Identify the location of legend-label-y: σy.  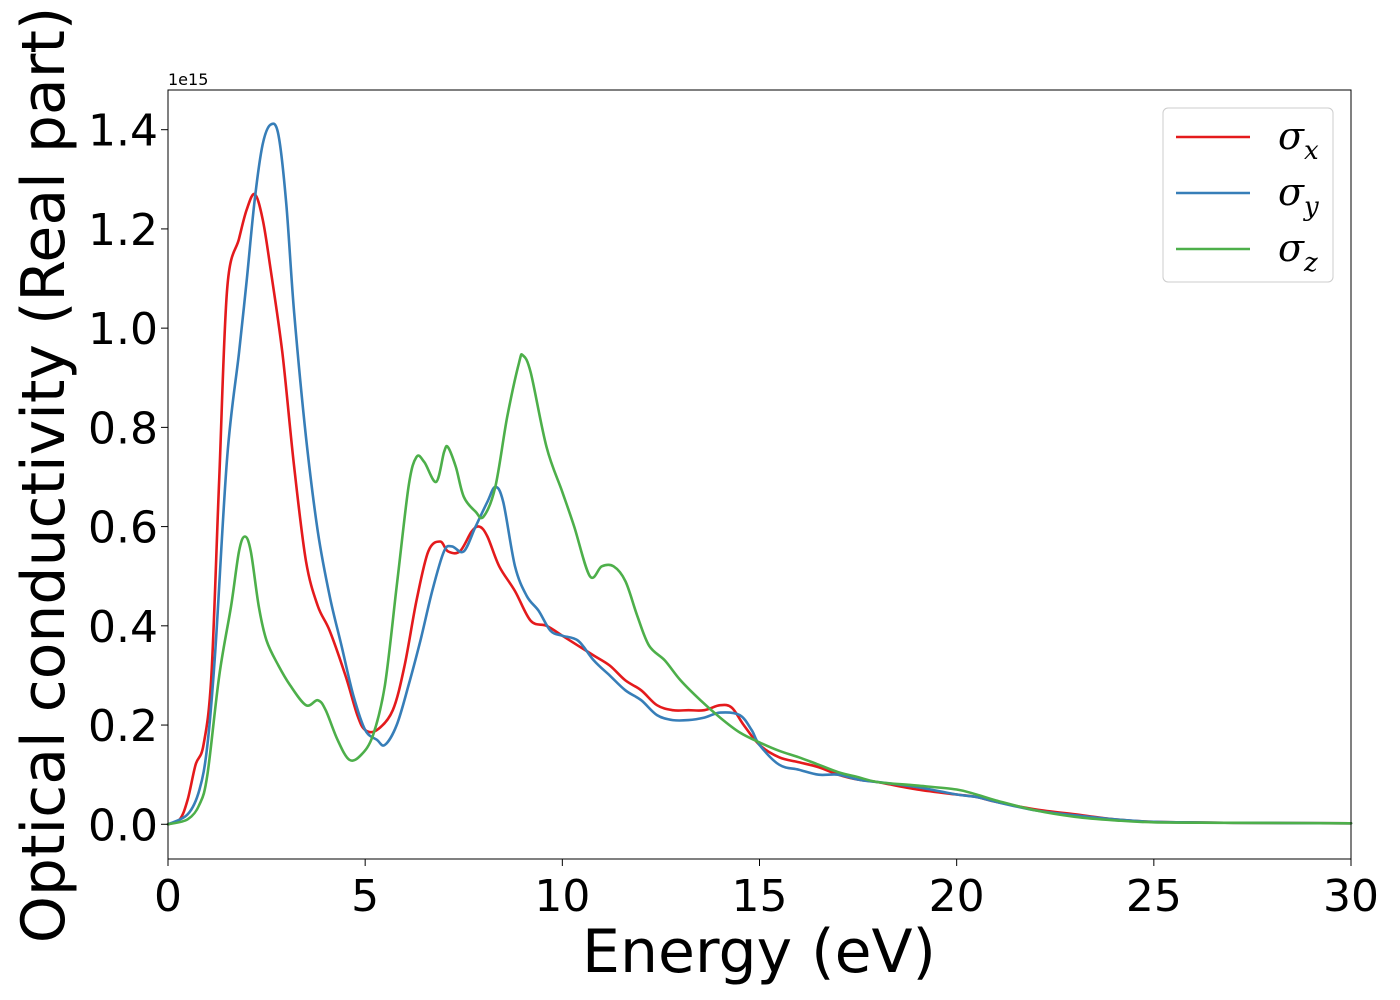
(1298, 196).